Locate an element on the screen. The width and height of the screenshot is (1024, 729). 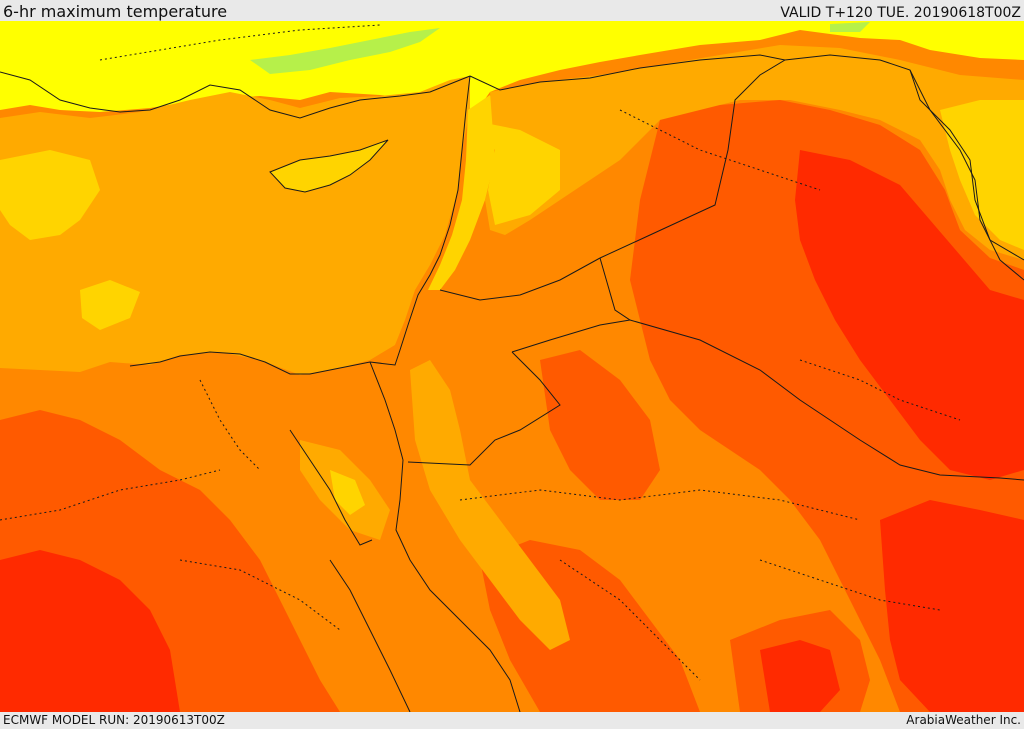
border-egypt-israel is located at coordinates (386, 411).